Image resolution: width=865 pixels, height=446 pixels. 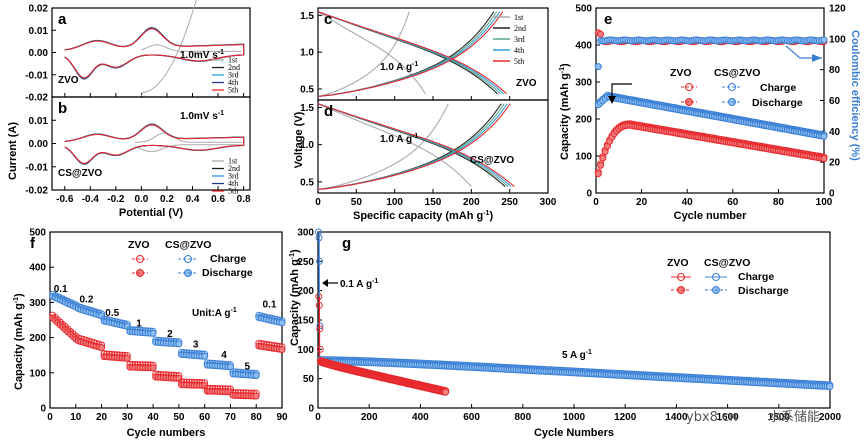 What do you see at coordinates (139, 323) in the screenshot?
I see `rate-label-1: 1` at bounding box center [139, 323].